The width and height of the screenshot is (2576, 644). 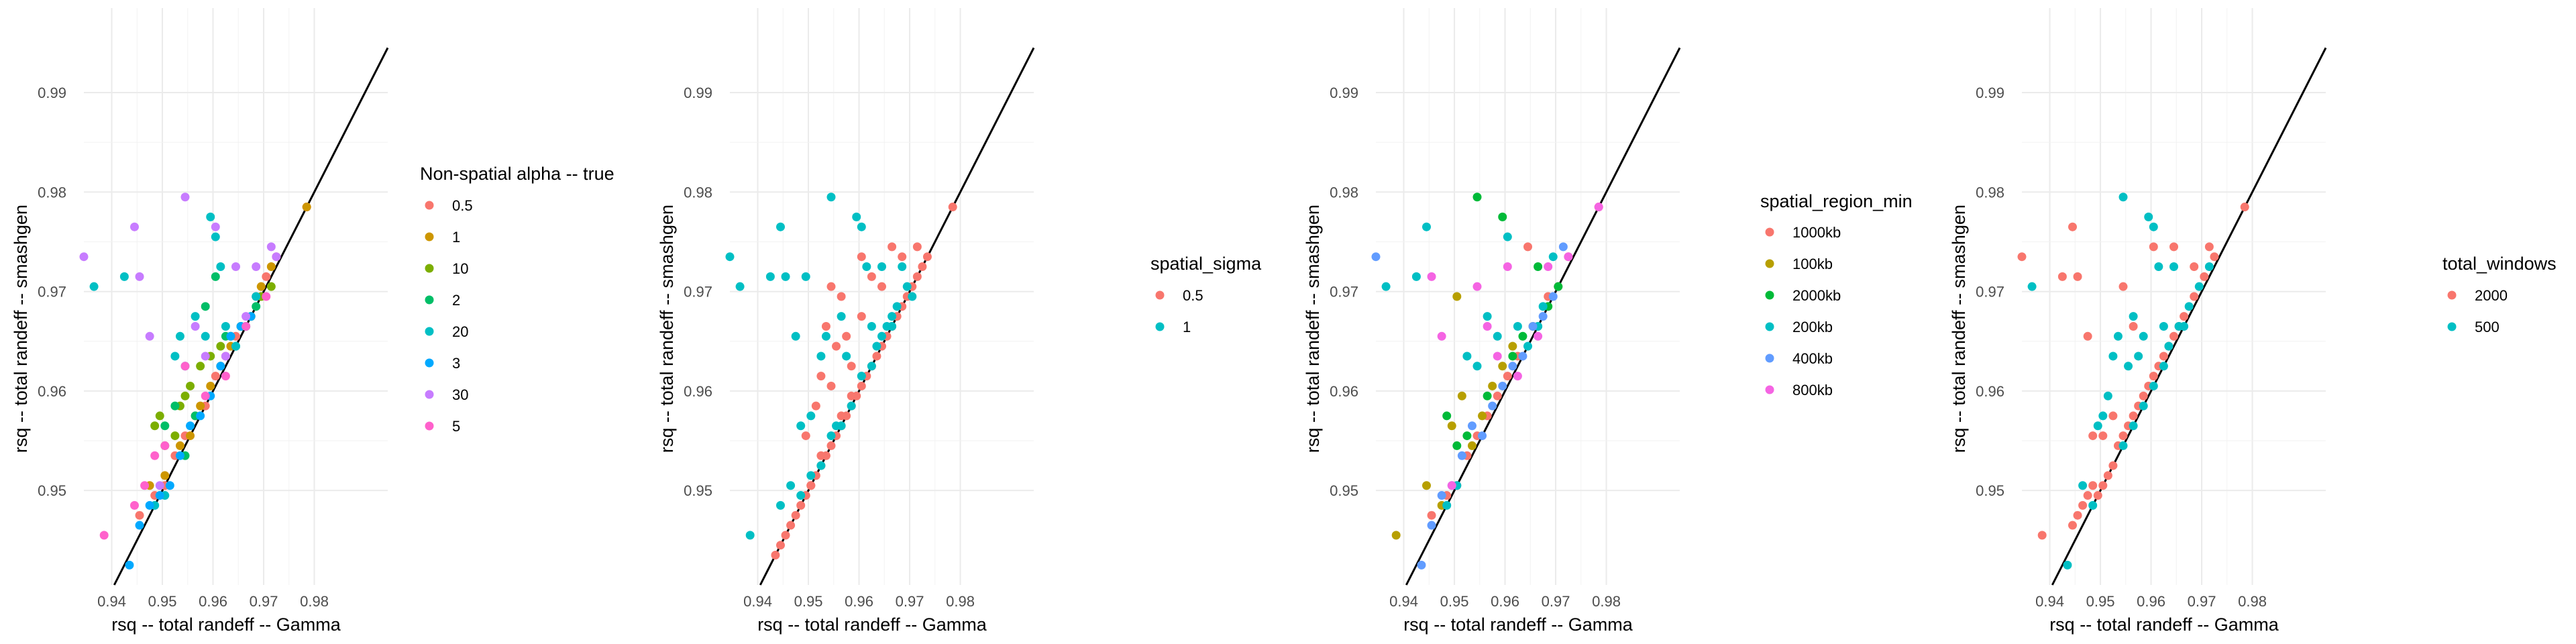 I want to click on legend-label: 100kb, so click(x=1812, y=264).